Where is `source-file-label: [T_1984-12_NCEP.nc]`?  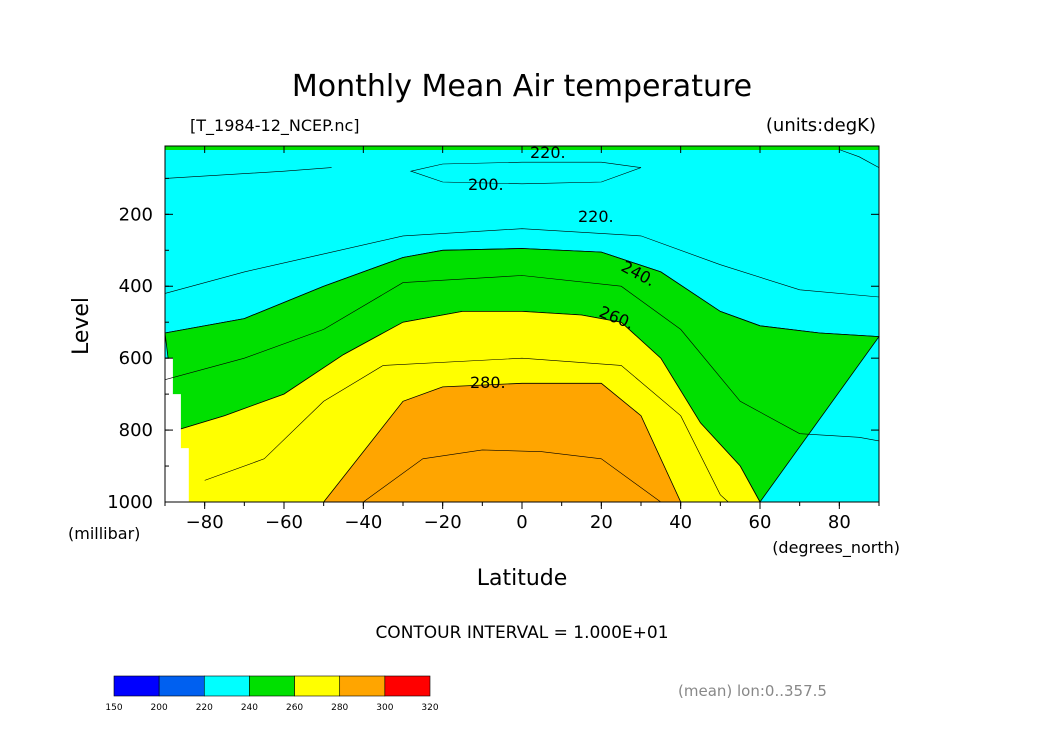
source-file-label: [T_1984-12_NCEP.nc] is located at coordinates (275, 126).